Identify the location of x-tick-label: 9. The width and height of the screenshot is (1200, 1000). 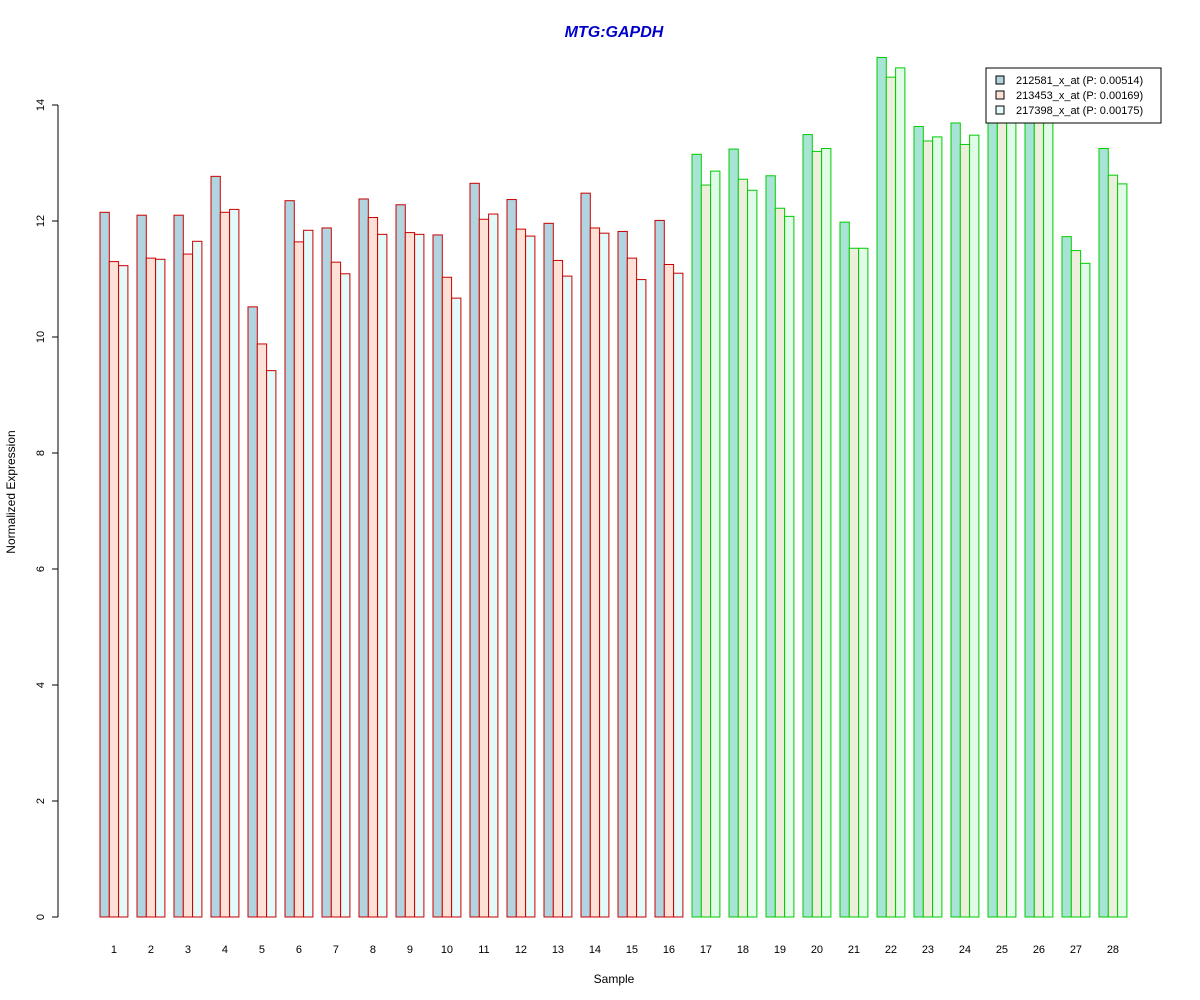
(410, 950).